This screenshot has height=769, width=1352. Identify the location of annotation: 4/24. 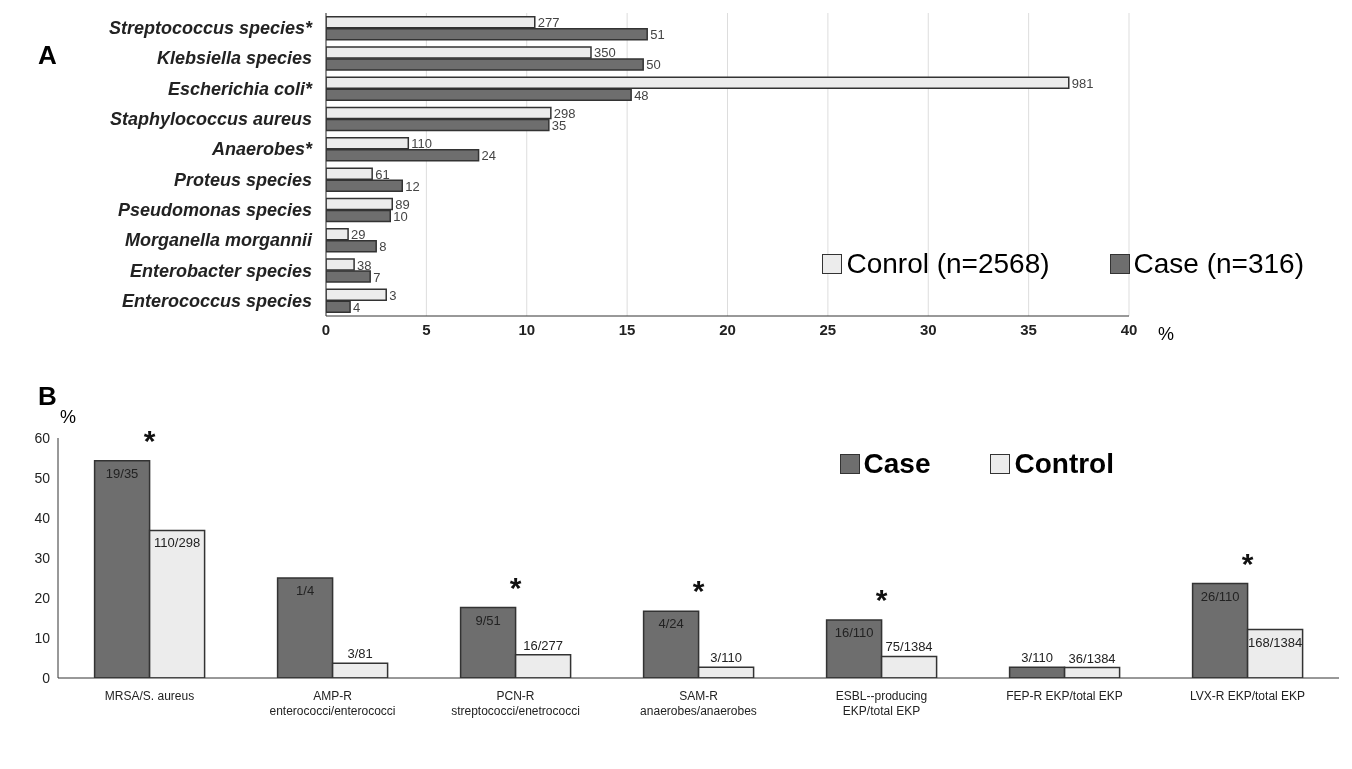
(671, 624).